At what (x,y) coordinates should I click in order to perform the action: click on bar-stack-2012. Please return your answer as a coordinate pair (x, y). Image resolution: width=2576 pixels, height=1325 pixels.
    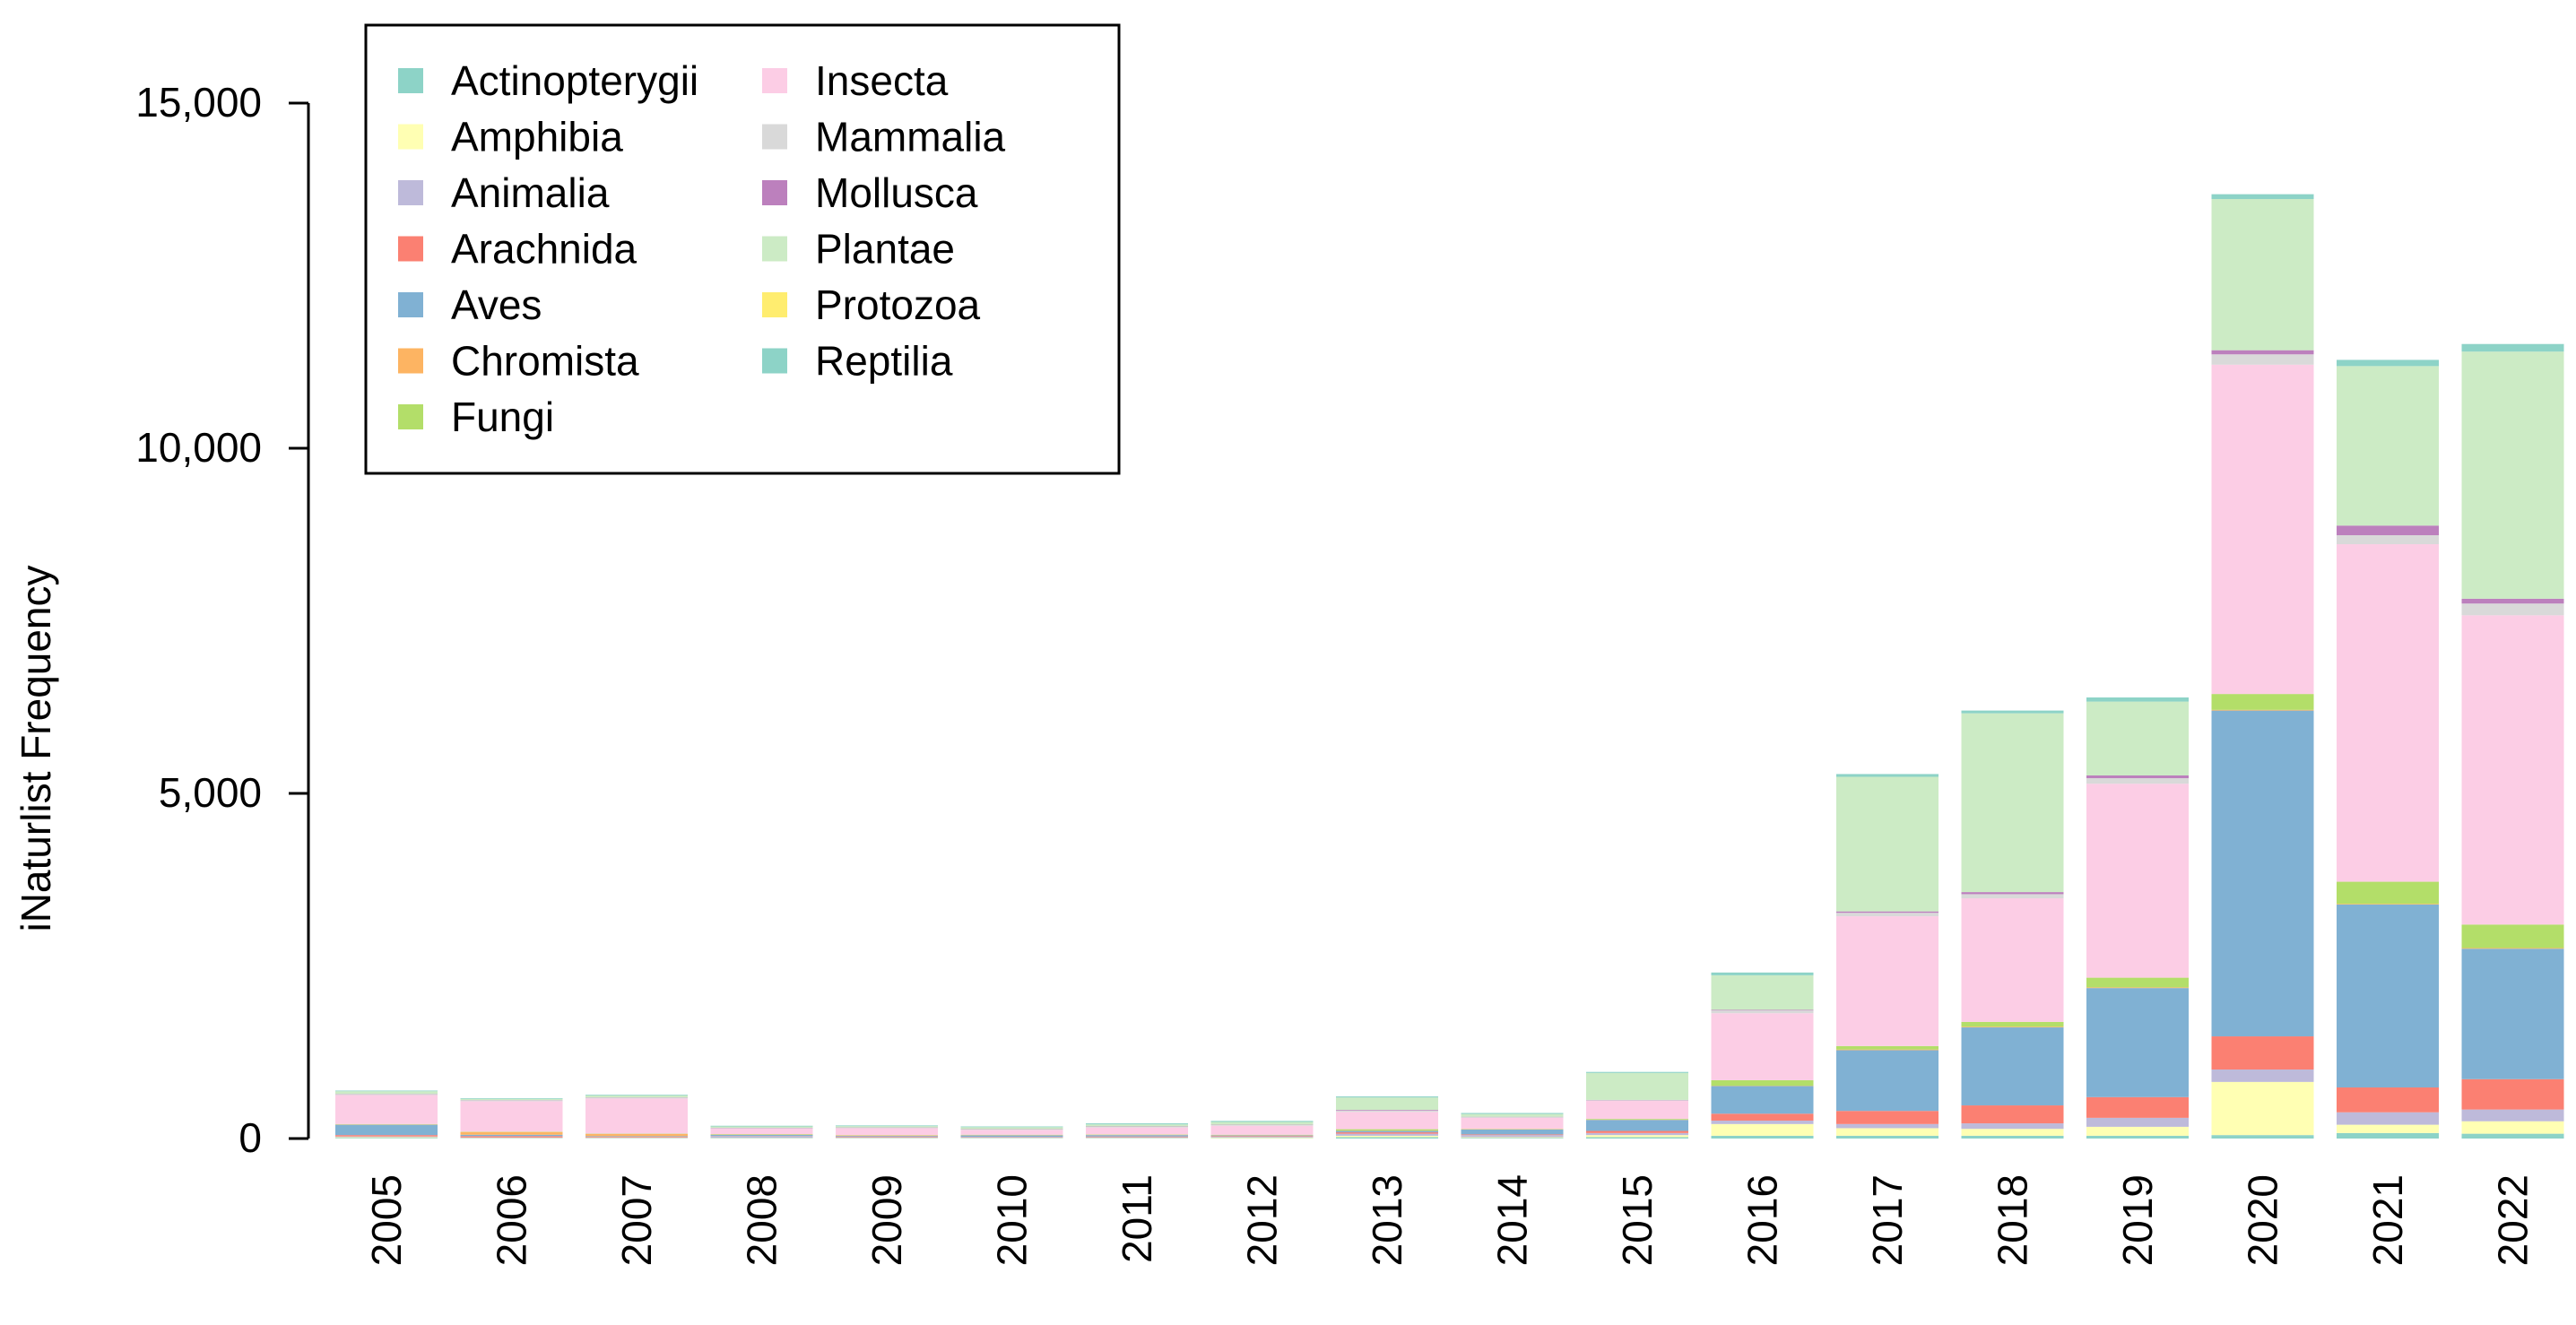
    Looking at the image, I should click on (1262, 1130).